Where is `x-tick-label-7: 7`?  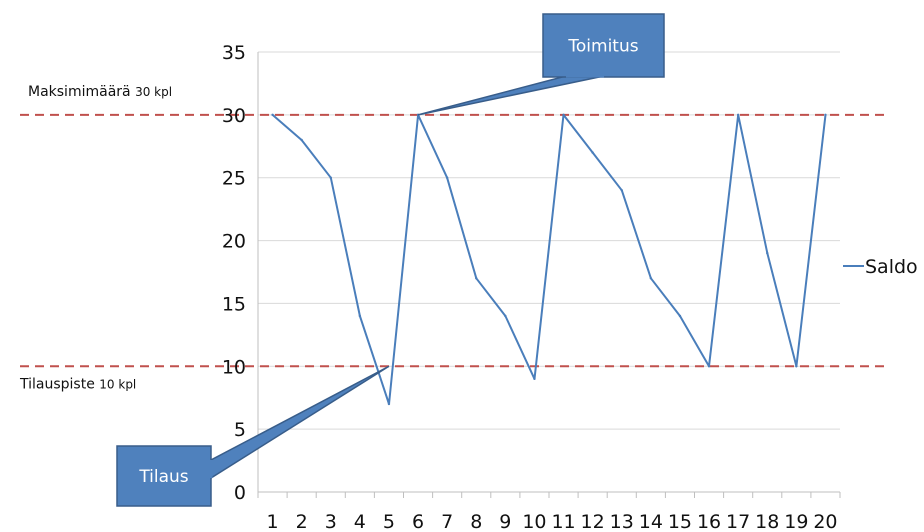 x-tick-label-7: 7 is located at coordinates (447, 521).